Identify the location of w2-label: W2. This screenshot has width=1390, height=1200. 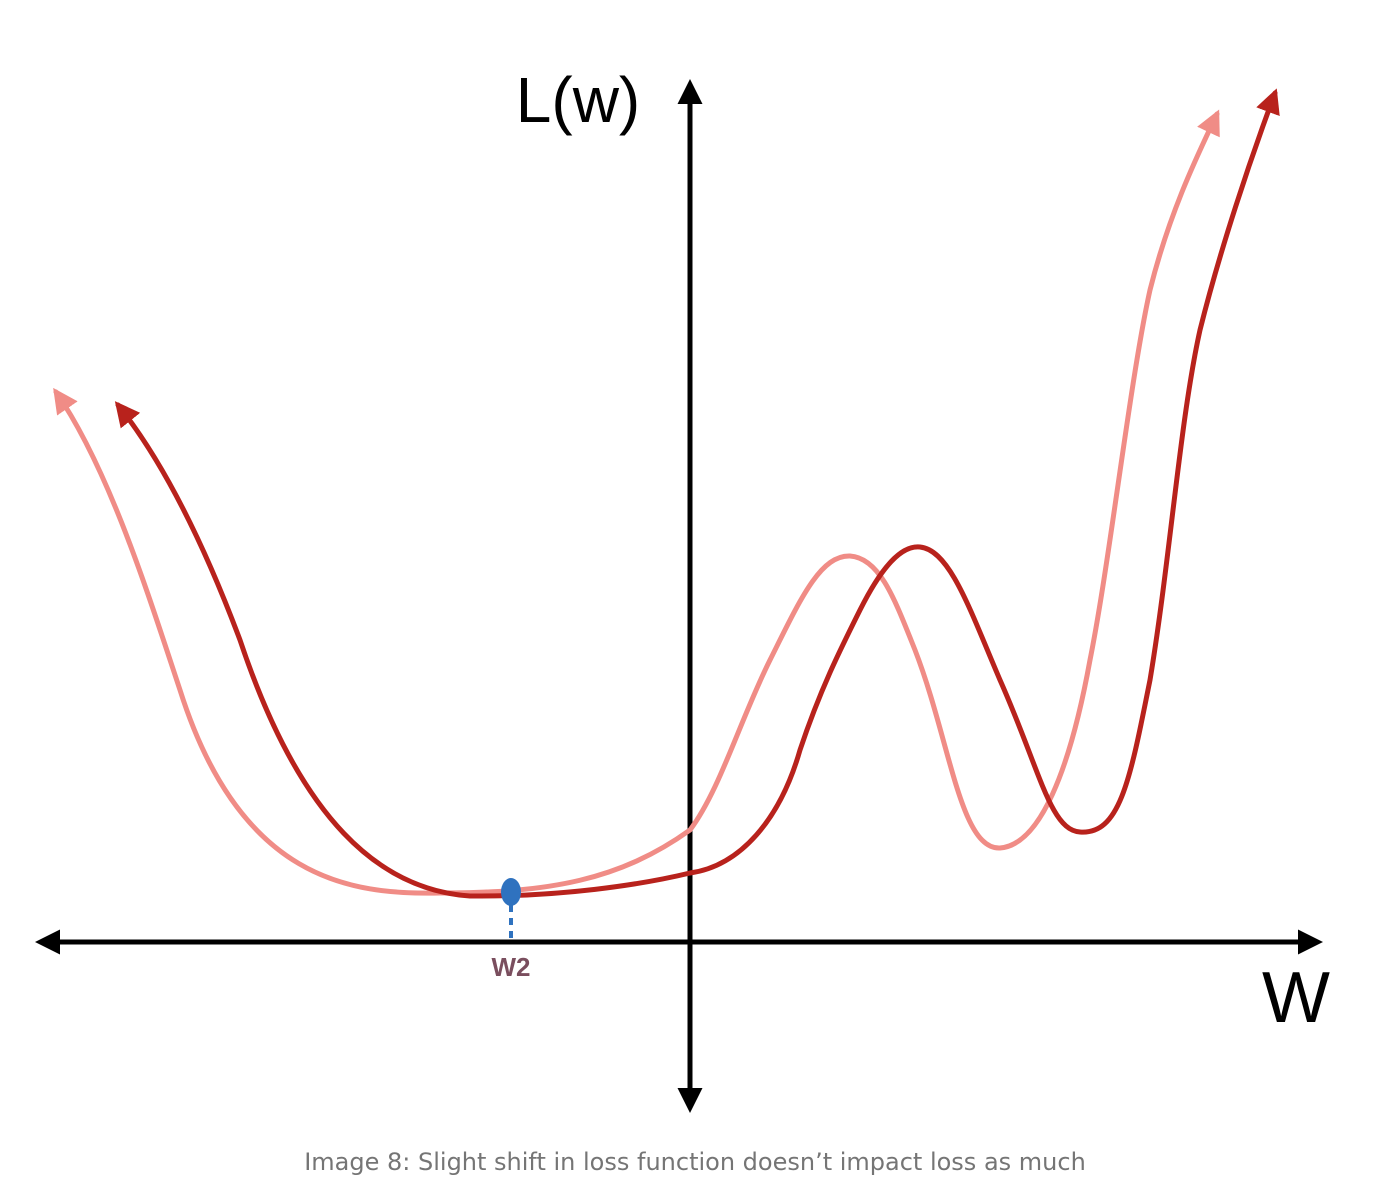
(511, 967).